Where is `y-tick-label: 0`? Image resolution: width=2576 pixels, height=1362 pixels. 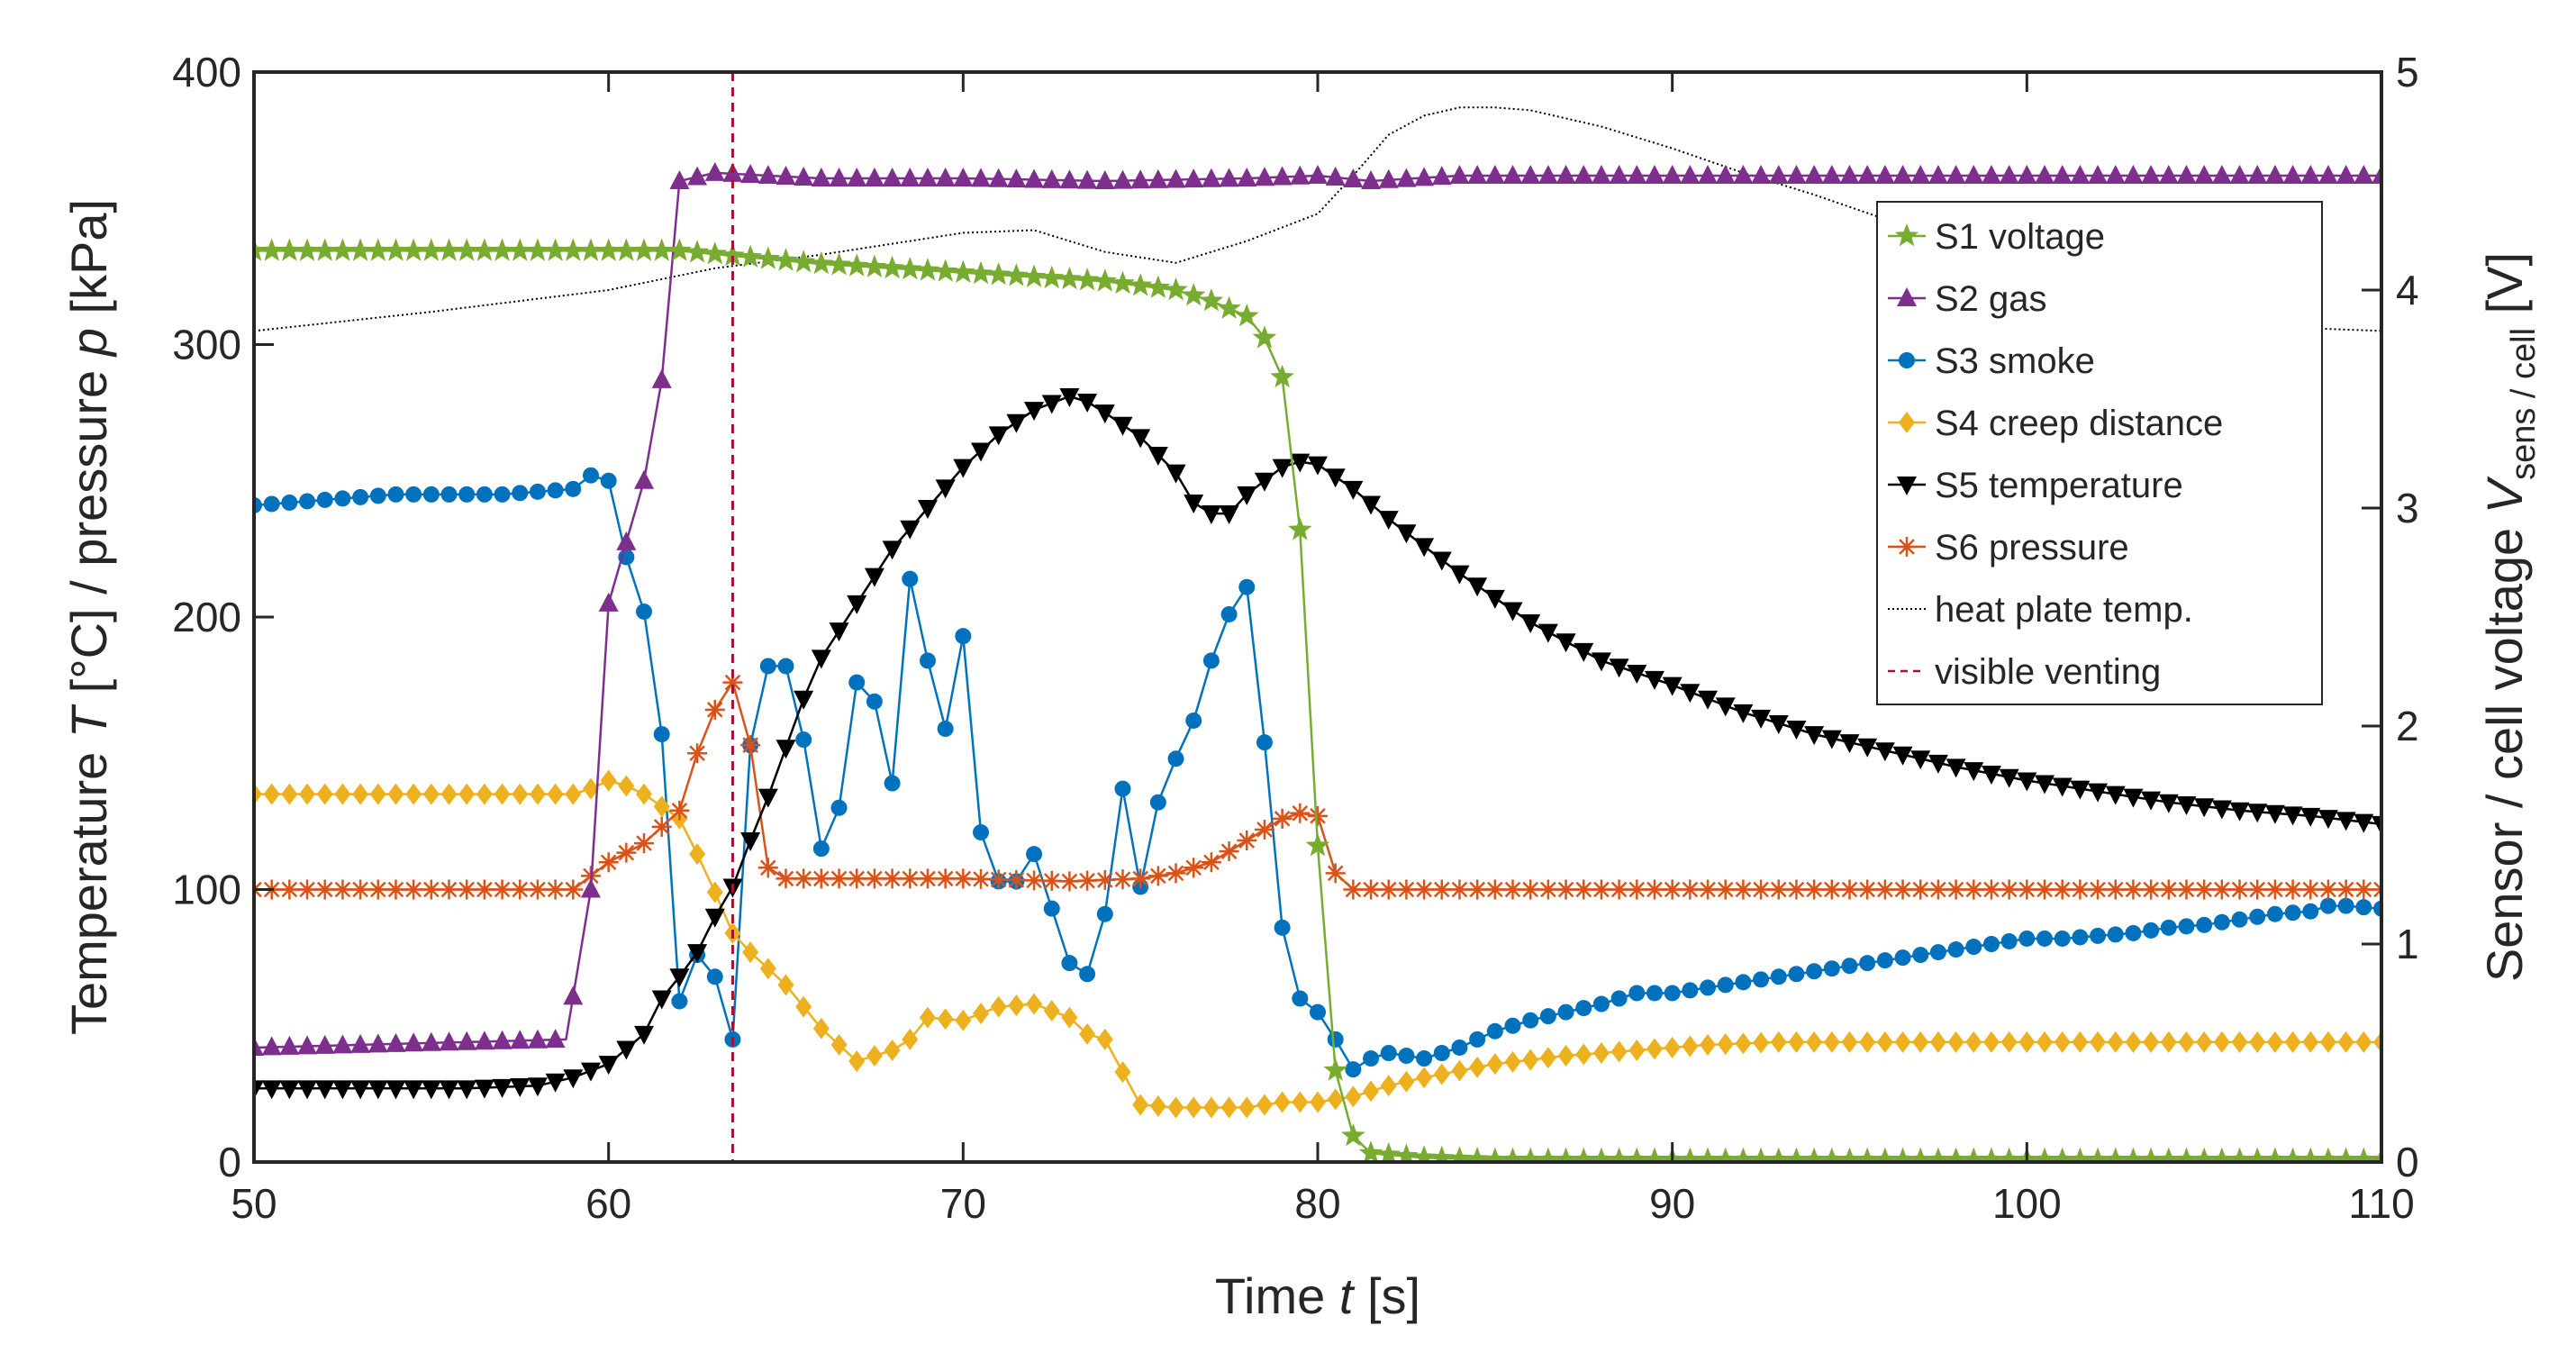 y-tick-label: 0 is located at coordinates (229, 1162).